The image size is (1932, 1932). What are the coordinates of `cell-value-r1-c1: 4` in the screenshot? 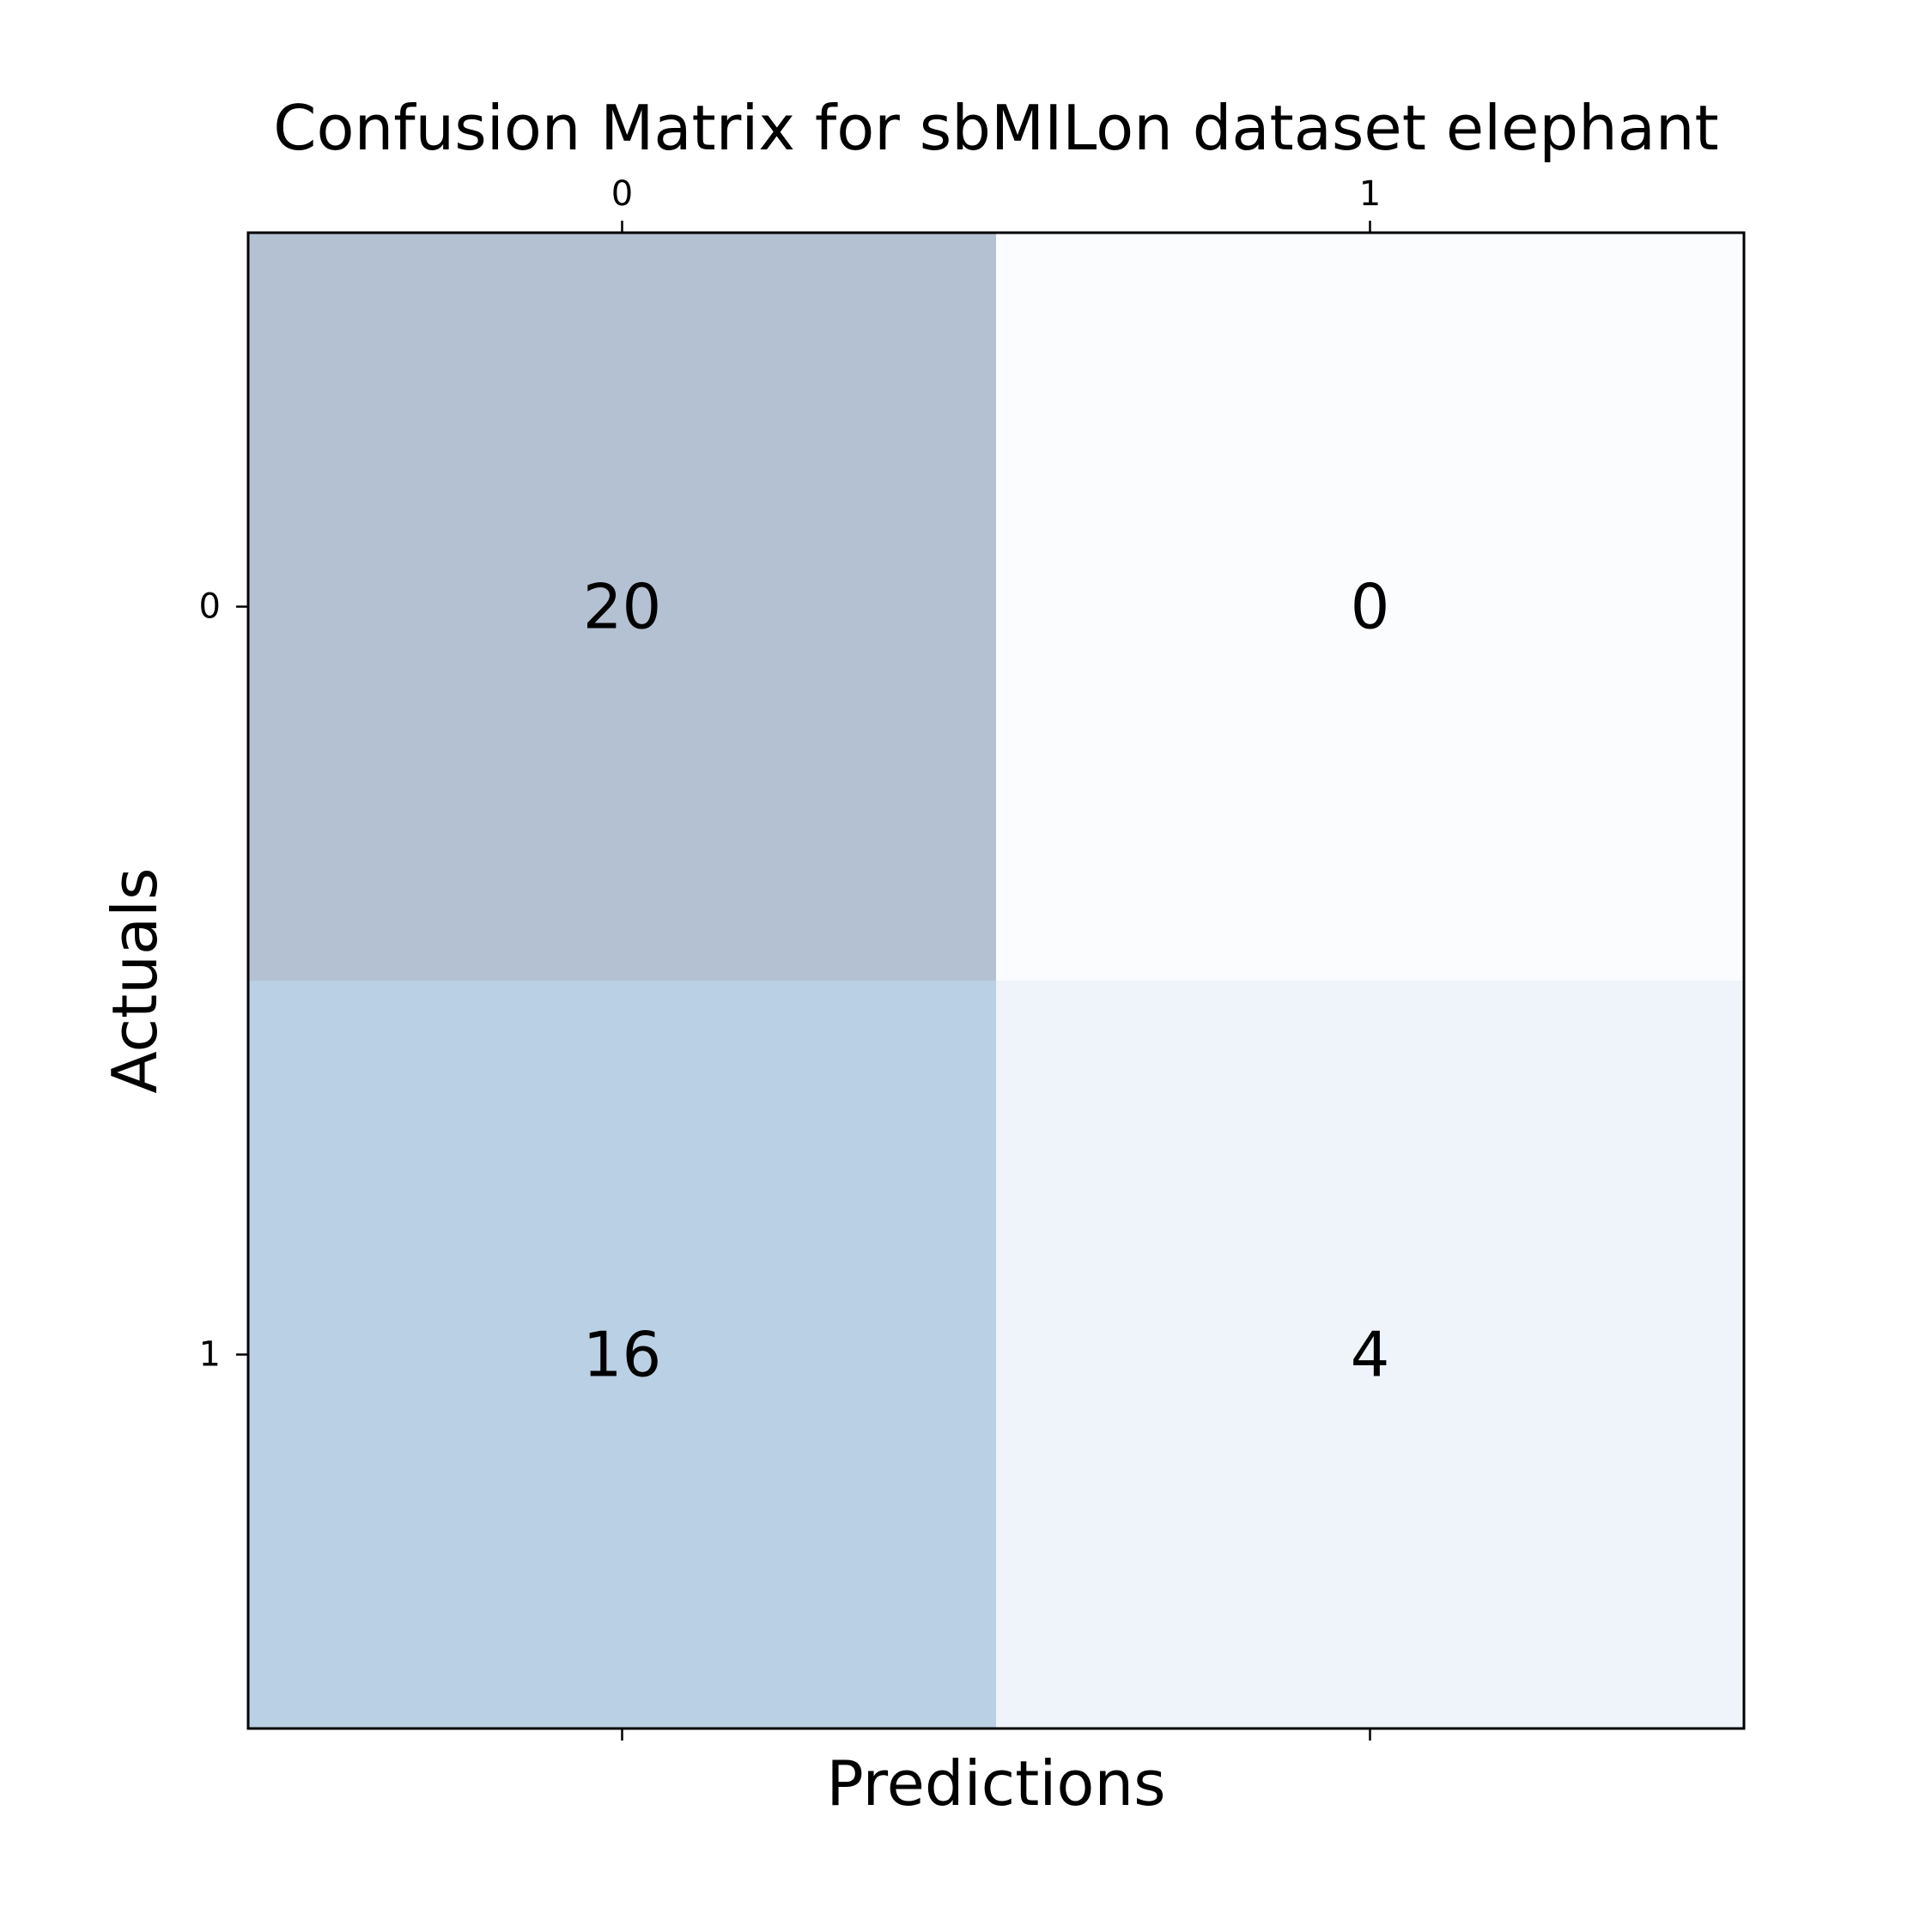 It's located at (1371, 1355).